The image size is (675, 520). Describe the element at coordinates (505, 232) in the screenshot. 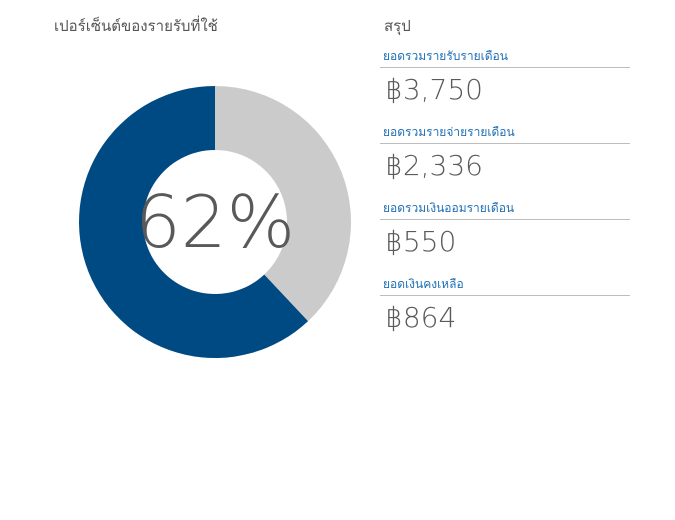

I see `metric-monthly-savings: ยอดรวมเงินออมรายเดือน ฿550` at that location.